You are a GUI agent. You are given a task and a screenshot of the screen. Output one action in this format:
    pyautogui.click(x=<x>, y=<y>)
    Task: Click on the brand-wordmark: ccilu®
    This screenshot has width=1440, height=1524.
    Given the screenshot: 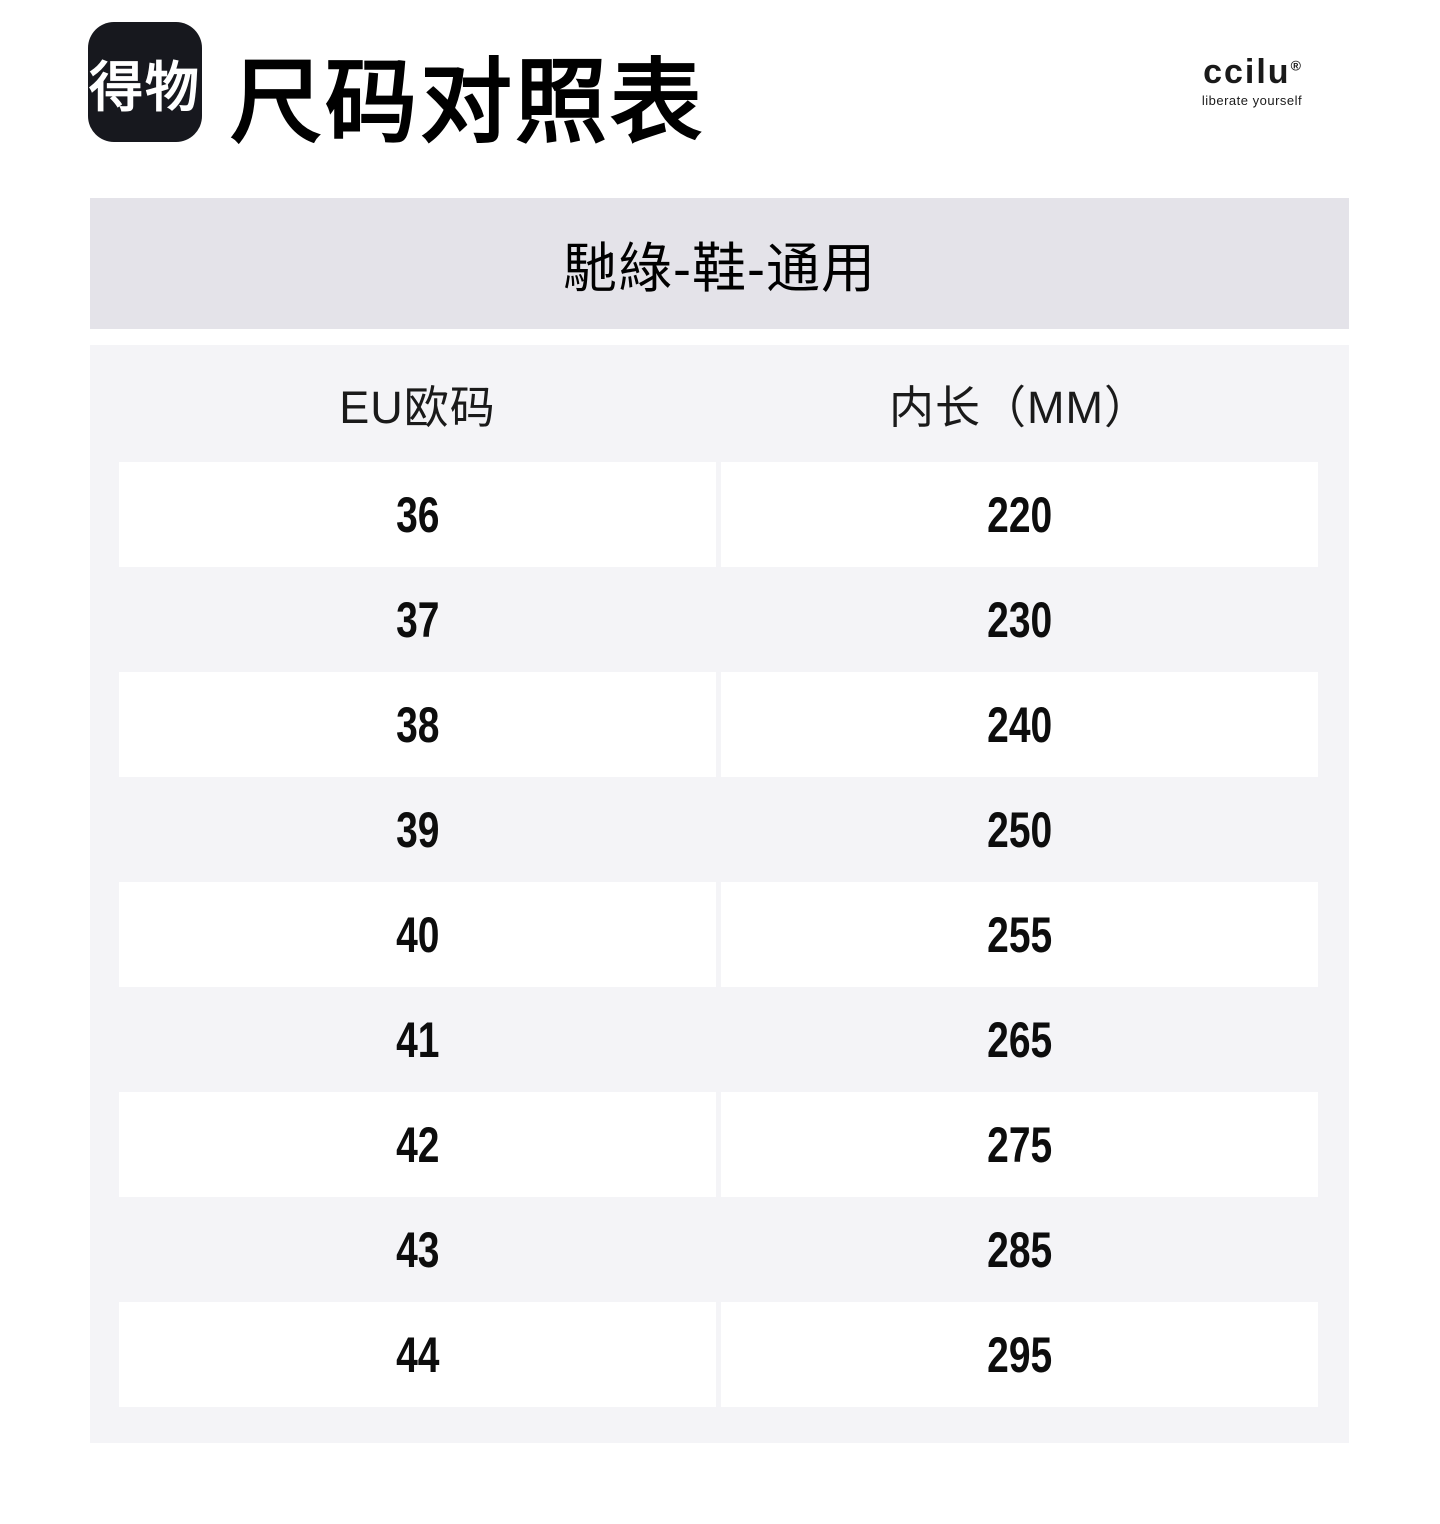 What is the action you would take?
    pyautogui.click(x=1252, y=72)
    